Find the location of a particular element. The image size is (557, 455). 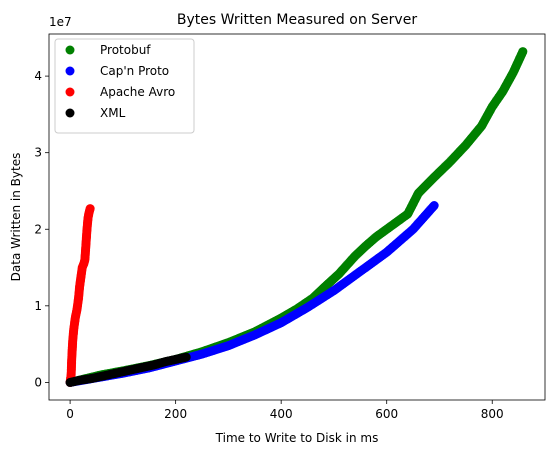

x-axis: 0 200 400 600 800 is located at coordinates (285, 410).